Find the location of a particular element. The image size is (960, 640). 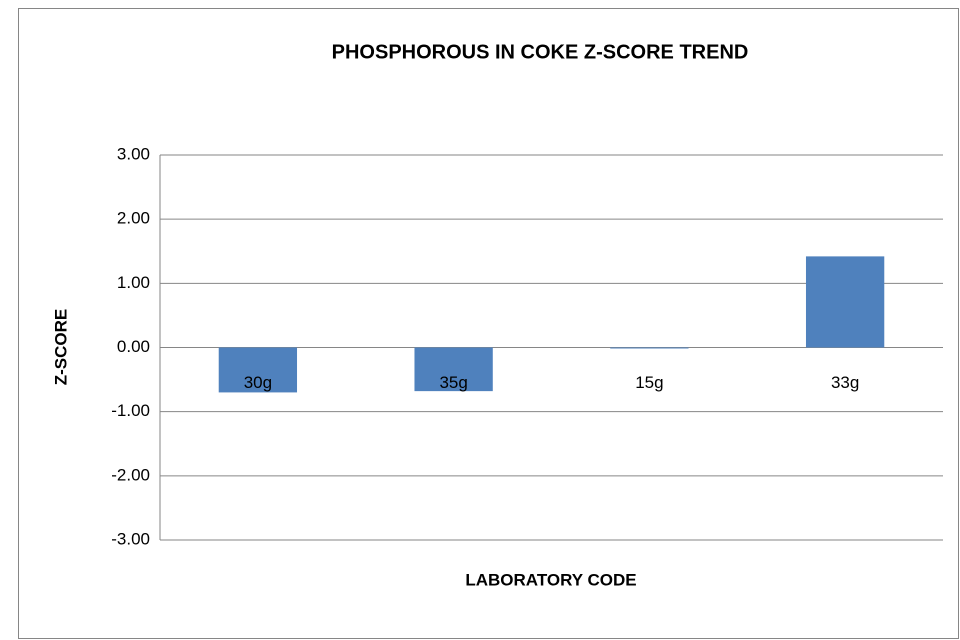

y-tick-label: -3.00 is located at coordinates (130, 538).